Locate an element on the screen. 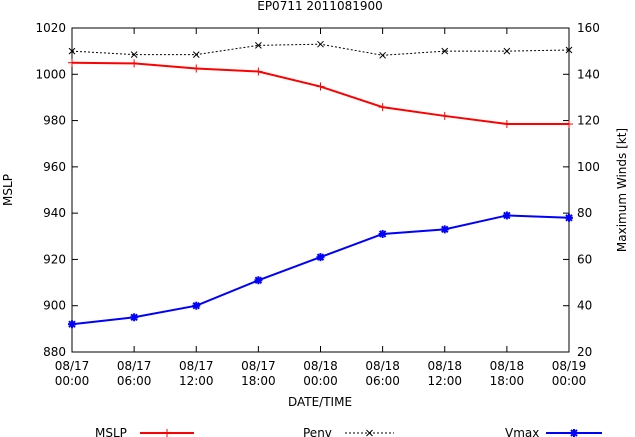 This screenshot has width=635, height=437. legend-marker-mslp is located at coordinates (167, 433).